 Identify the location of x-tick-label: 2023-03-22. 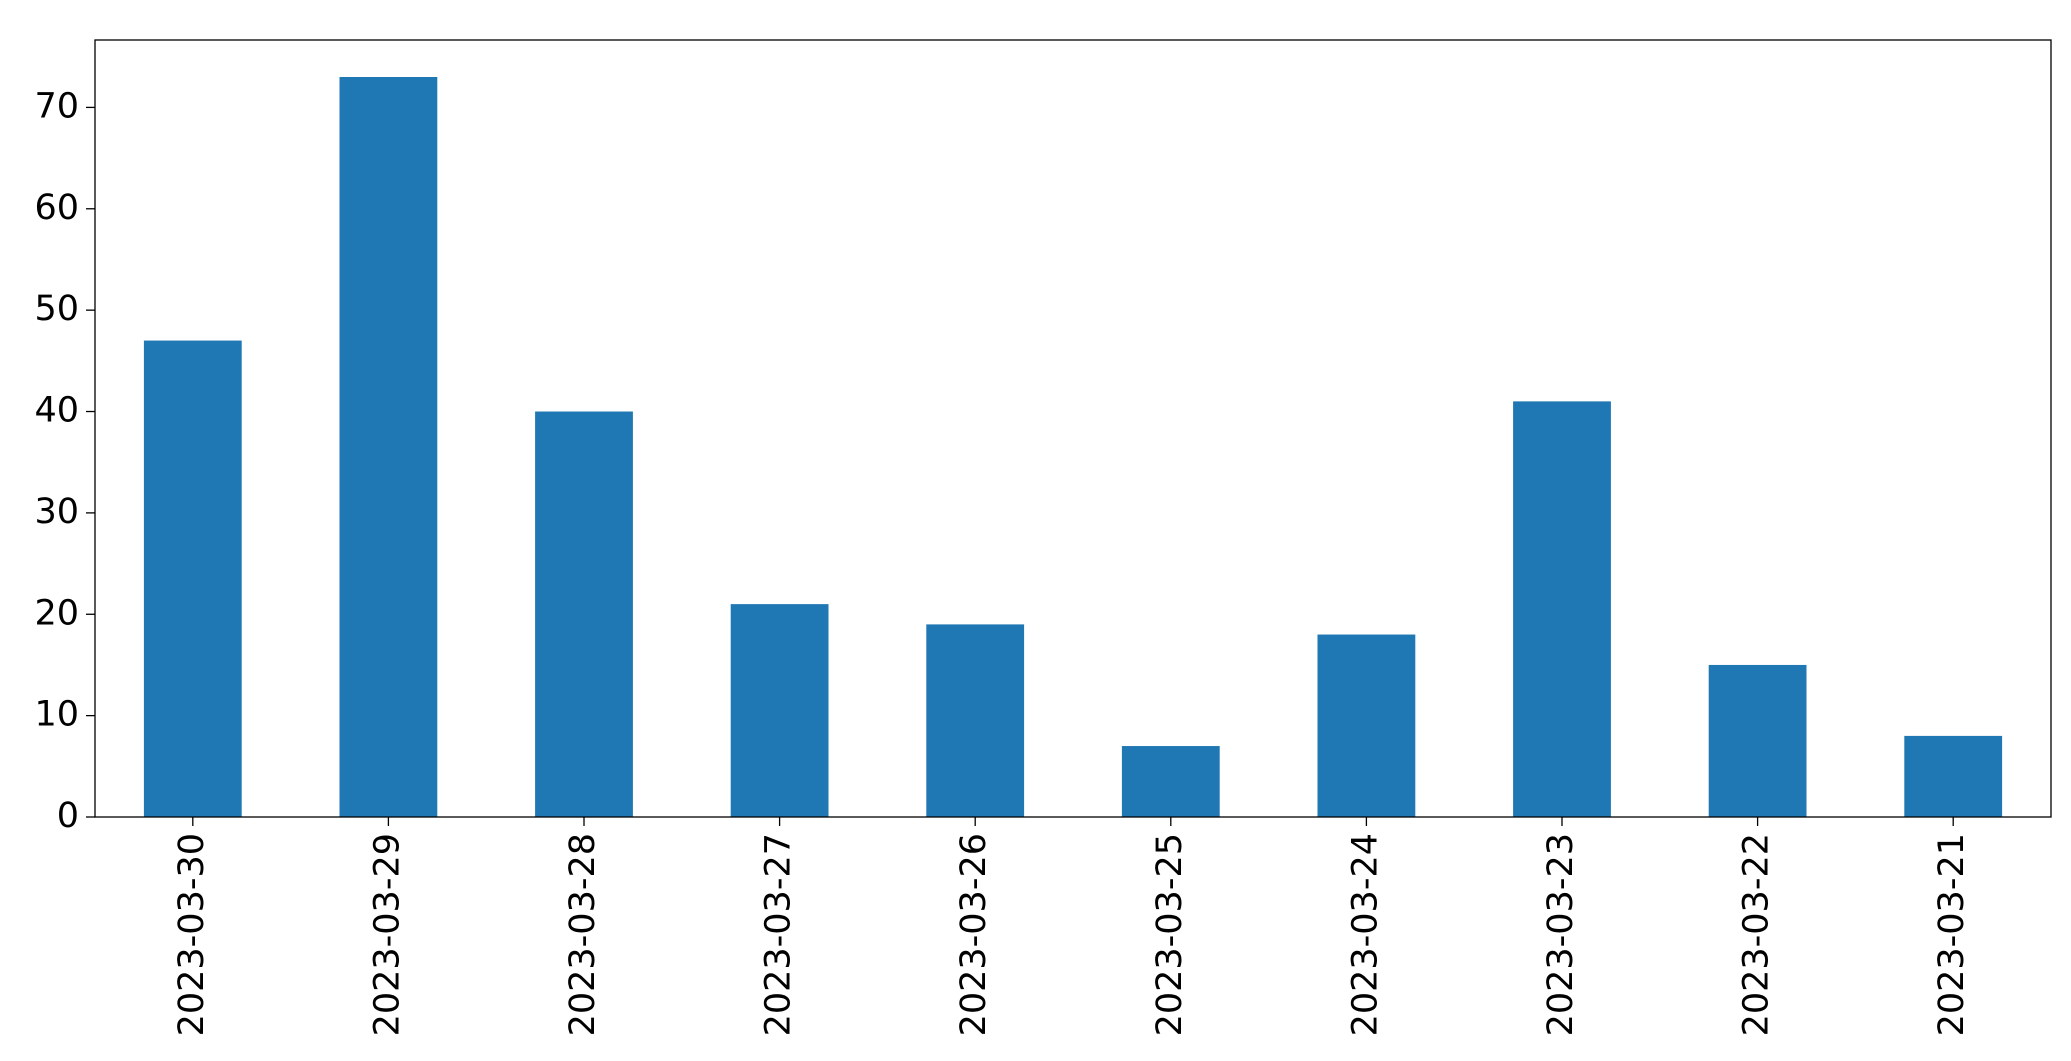
(1757, 934).